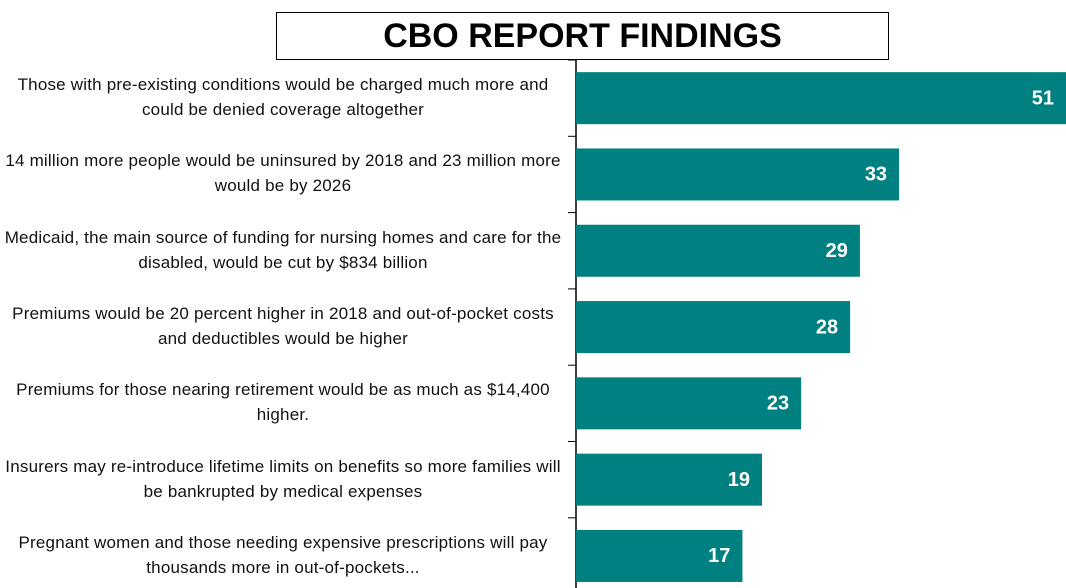 This screenshot has height=588, width=1066. What do you see at coordinates (582, 36) in the screenshot?
I see `chart-title: CBO REPORT FINDINGS` at bounding box center [582, 36].